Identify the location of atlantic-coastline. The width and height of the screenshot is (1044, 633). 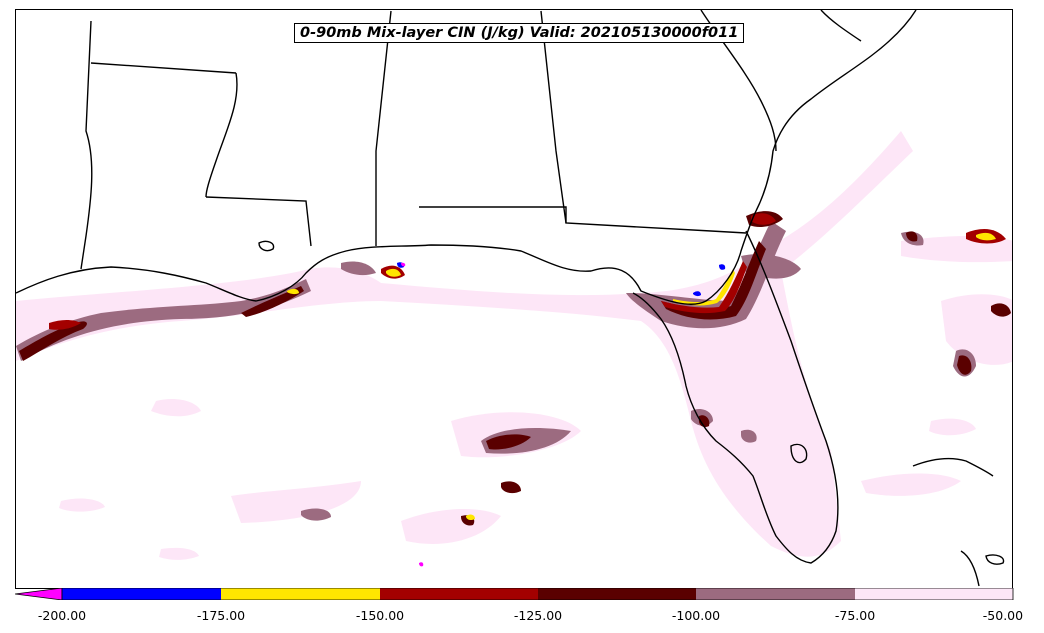
(836, 111).